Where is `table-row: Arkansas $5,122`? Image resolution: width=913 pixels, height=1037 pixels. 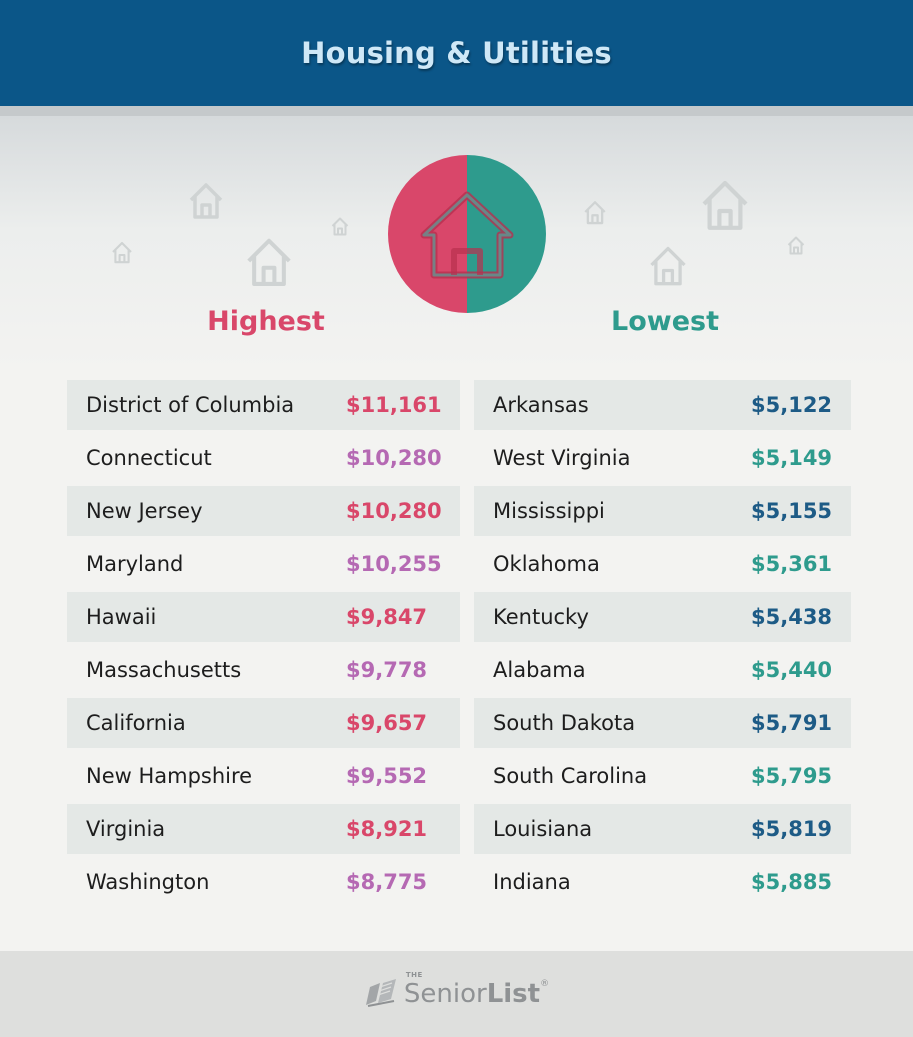 table-row: Arkansas $5,122 is located at coordinates (662, 405).